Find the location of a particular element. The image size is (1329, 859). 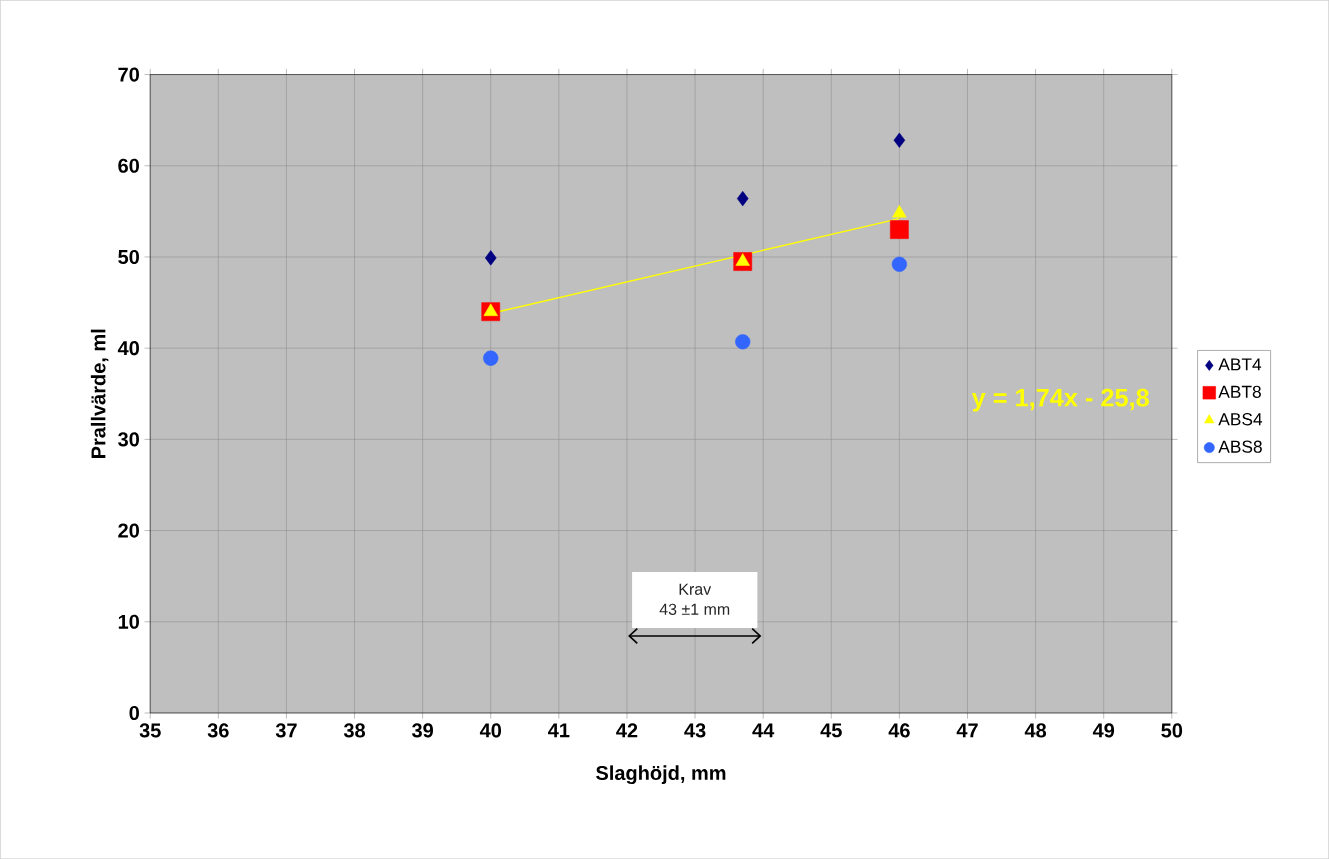

y-tick-label: 70 is located at coordinates (128, 74).